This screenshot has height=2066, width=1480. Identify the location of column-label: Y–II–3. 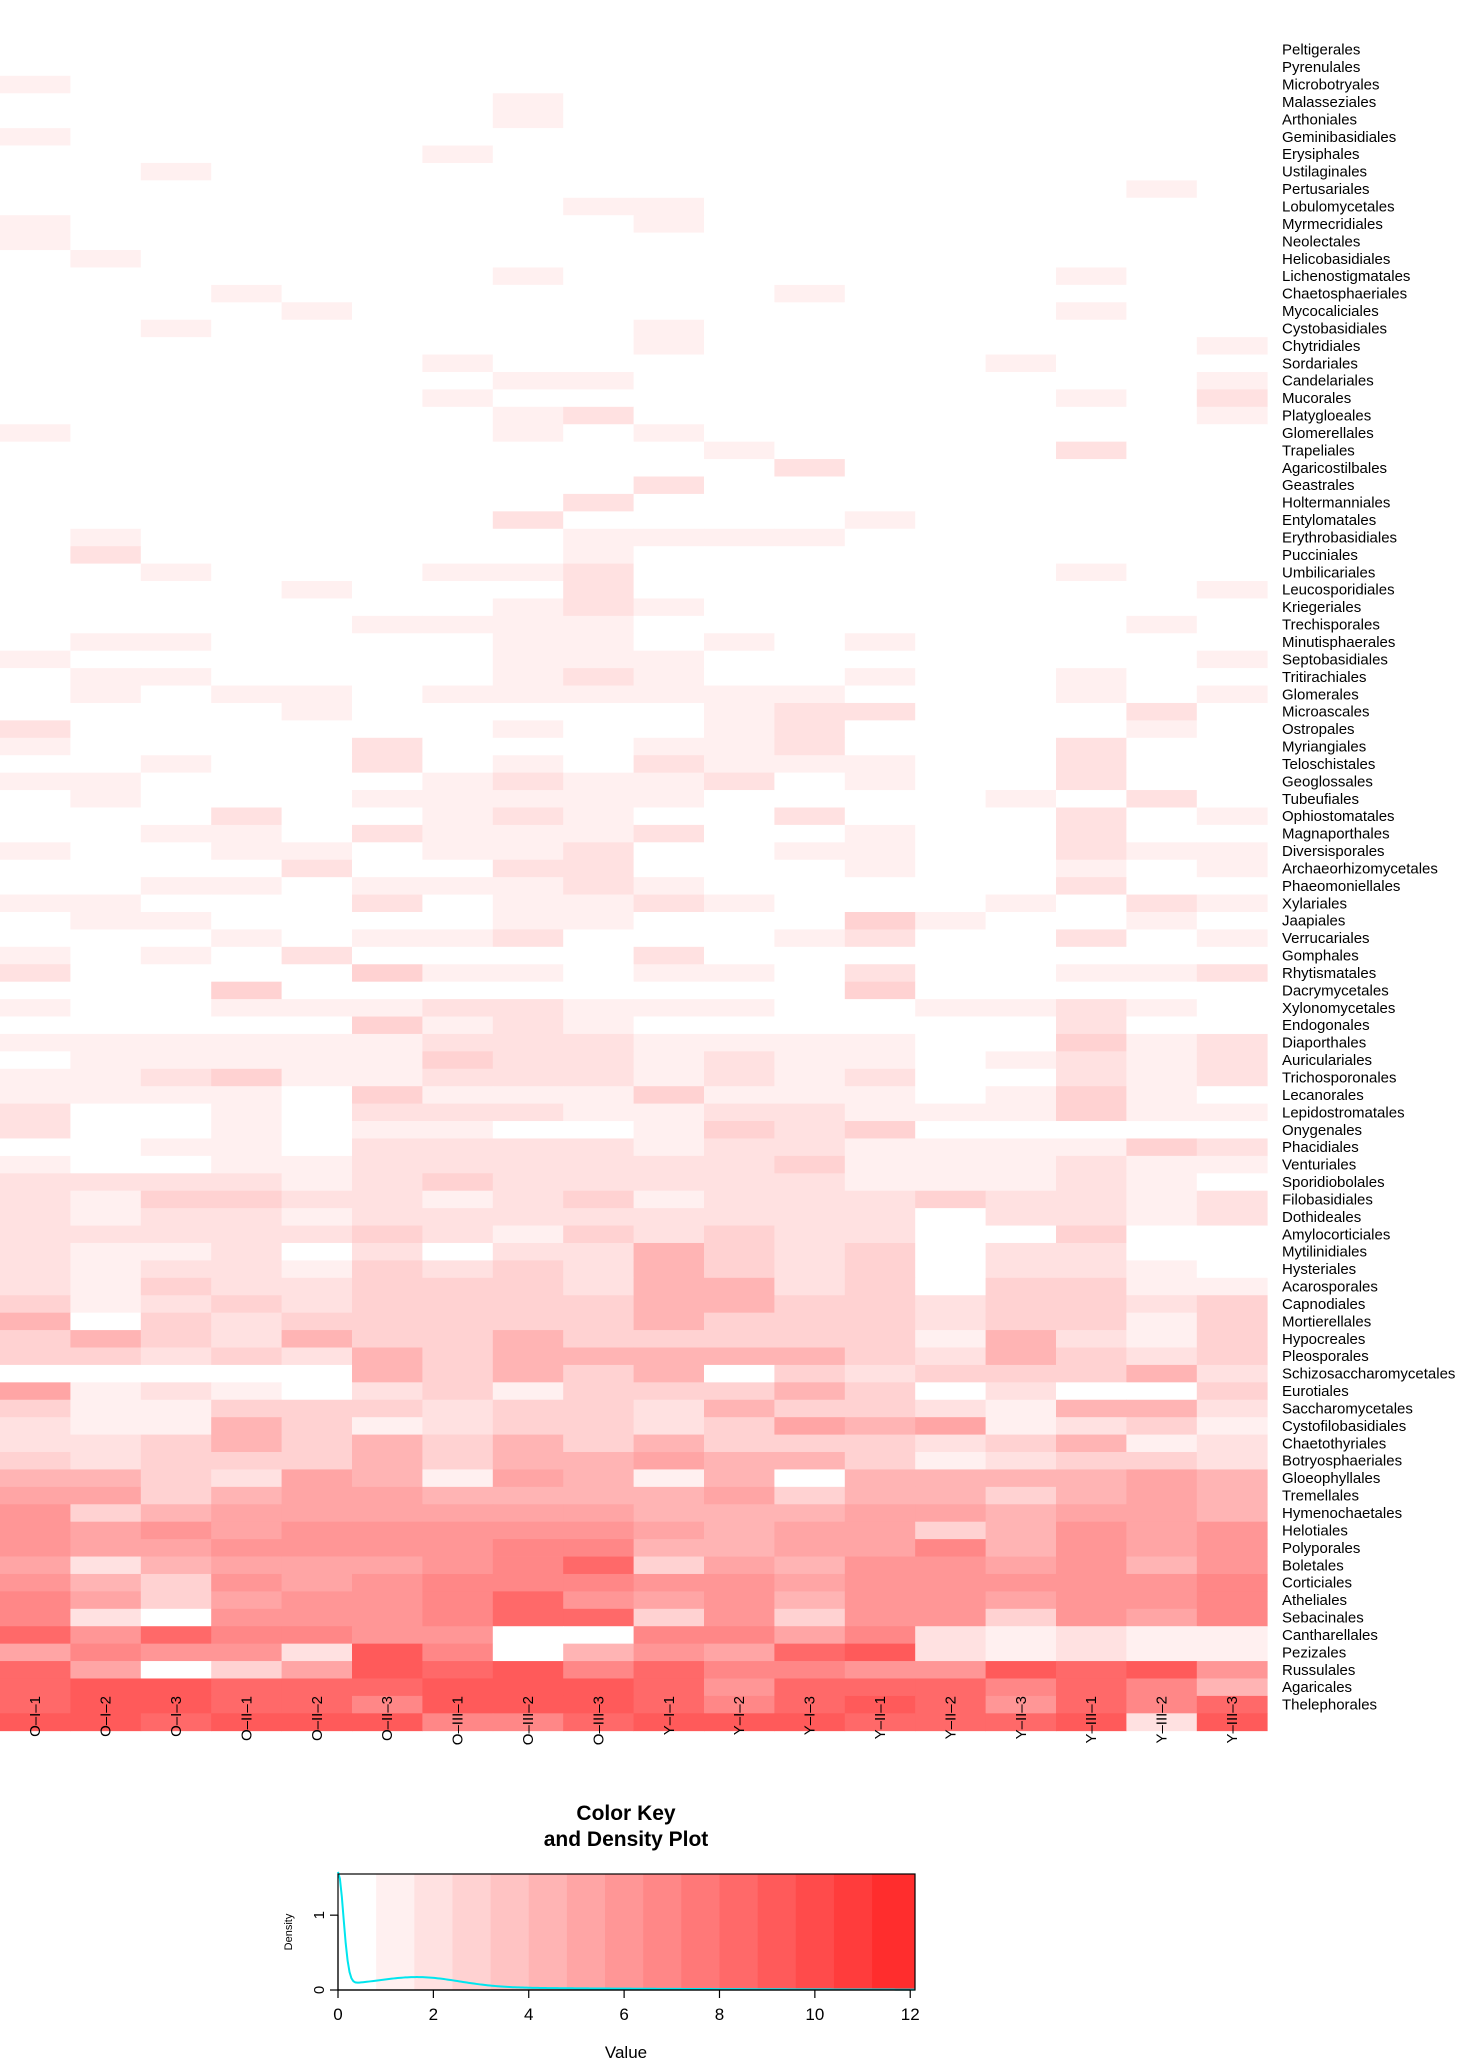
(1021, 1717).